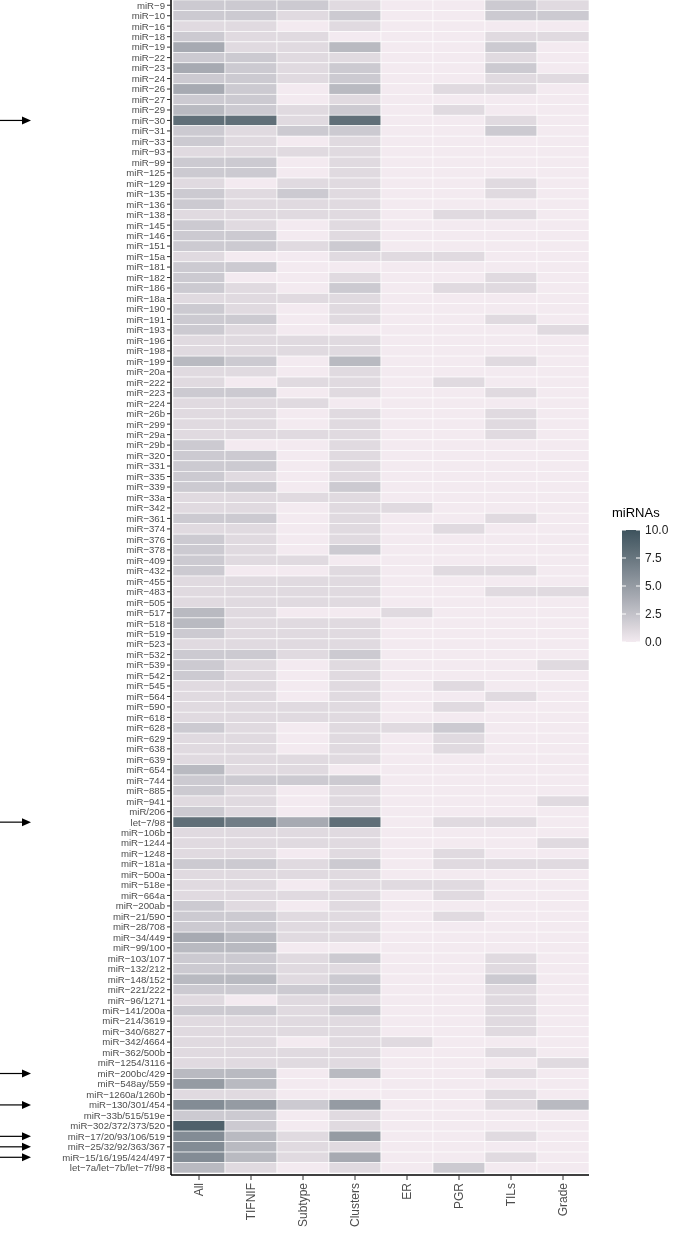 The height and width of the screenshot is (1240, 688). What do you see at coordinates (145, 173) in the screenshot?
I see `y-tick-label: miR−125` at bounding box center [145, 173].